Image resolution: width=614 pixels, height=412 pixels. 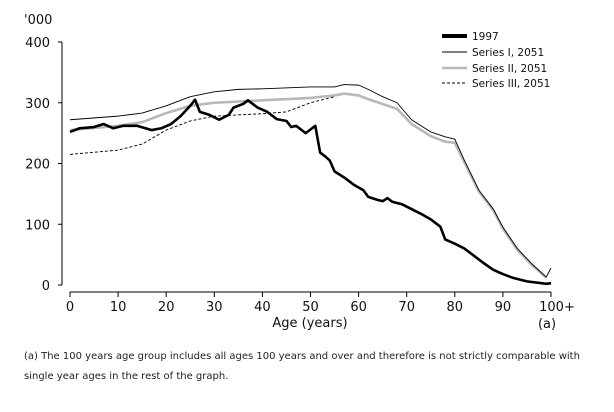 I want to click on legend-label: 1997, so click(x=485, y=37).